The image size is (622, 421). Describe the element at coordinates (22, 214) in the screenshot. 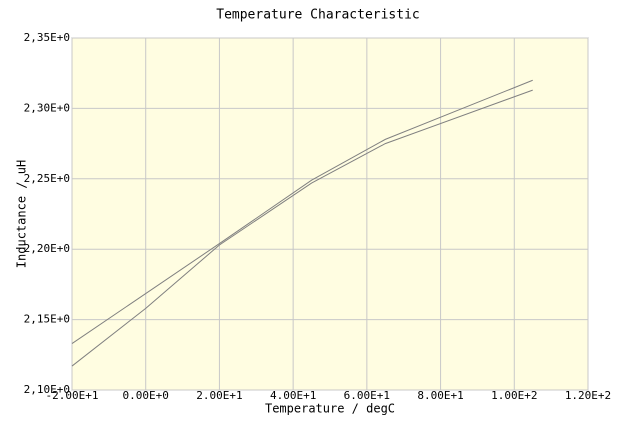

I see `y-axis-title: Inductance / uH` at that location.